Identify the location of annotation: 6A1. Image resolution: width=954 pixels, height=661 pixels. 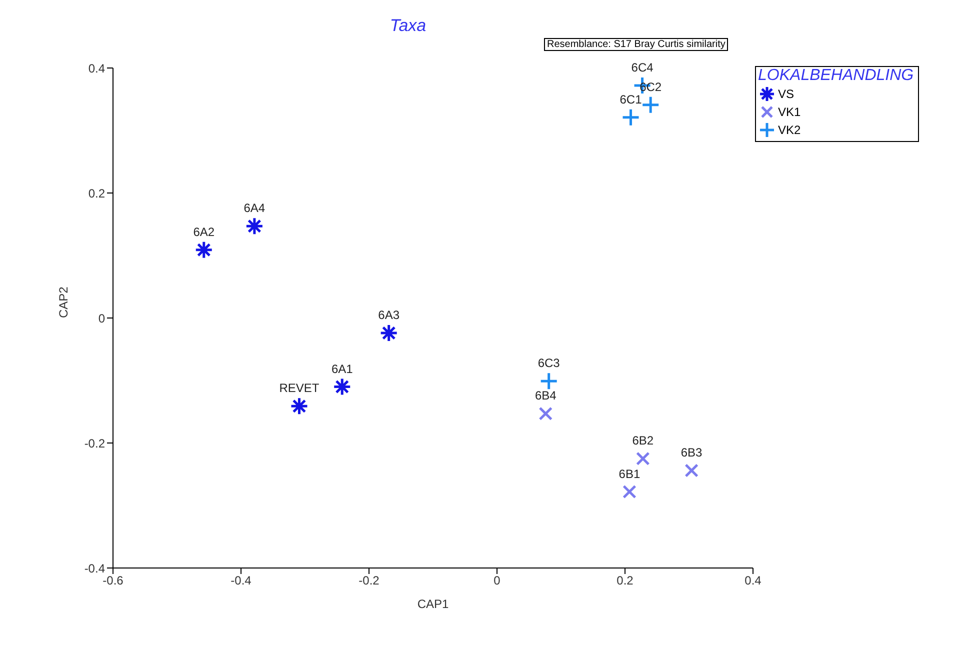
(342, 369).